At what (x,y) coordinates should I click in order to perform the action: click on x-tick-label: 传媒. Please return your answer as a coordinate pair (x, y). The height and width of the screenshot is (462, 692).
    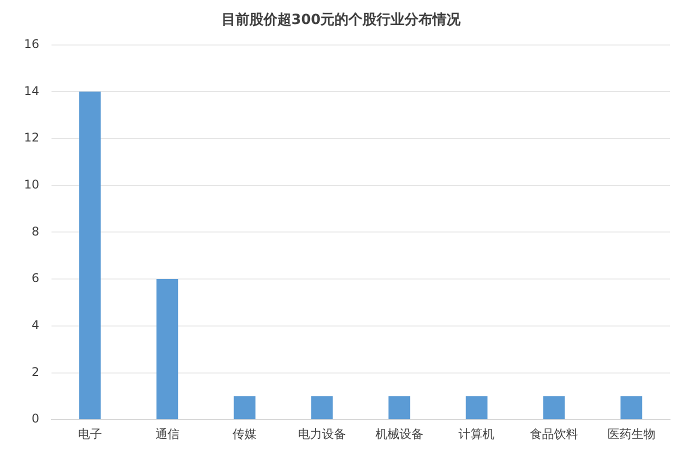
    Looking at the image, I should click on (244, 433).